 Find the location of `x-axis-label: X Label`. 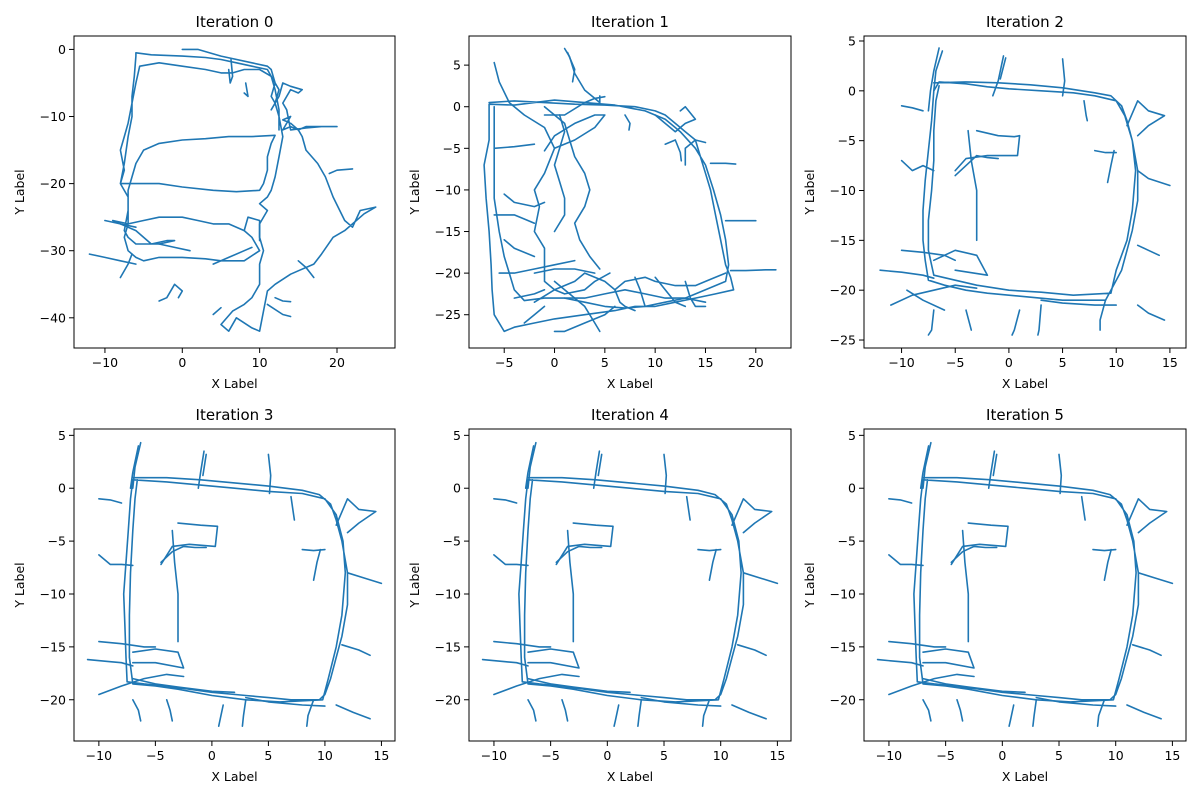

x-axis-label: X Label is located at coordinates (1025, 383).